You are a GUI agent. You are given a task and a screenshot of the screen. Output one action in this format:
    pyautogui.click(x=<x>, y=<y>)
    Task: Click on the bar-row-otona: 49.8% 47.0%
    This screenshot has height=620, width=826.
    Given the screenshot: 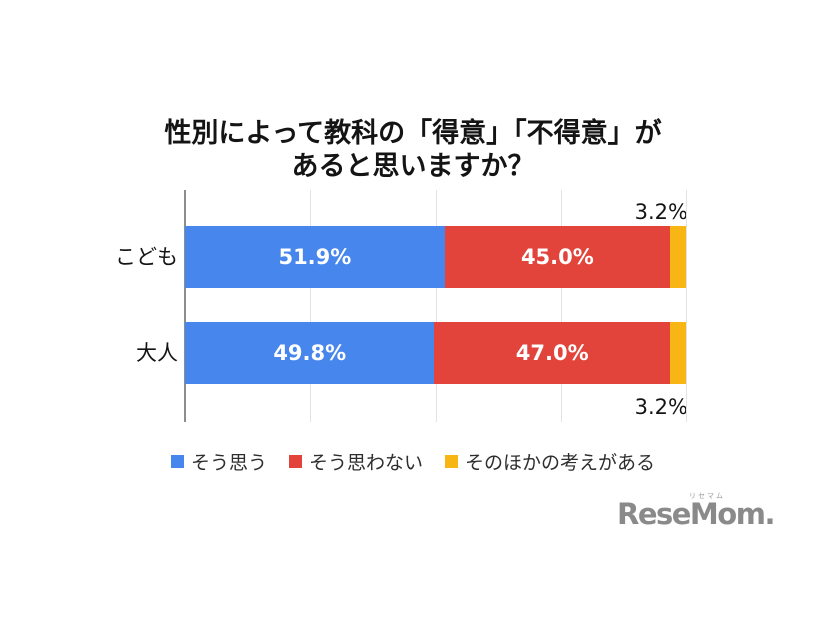 What is the action you would take?
    pyautogui.click(x=435, y=353)
    